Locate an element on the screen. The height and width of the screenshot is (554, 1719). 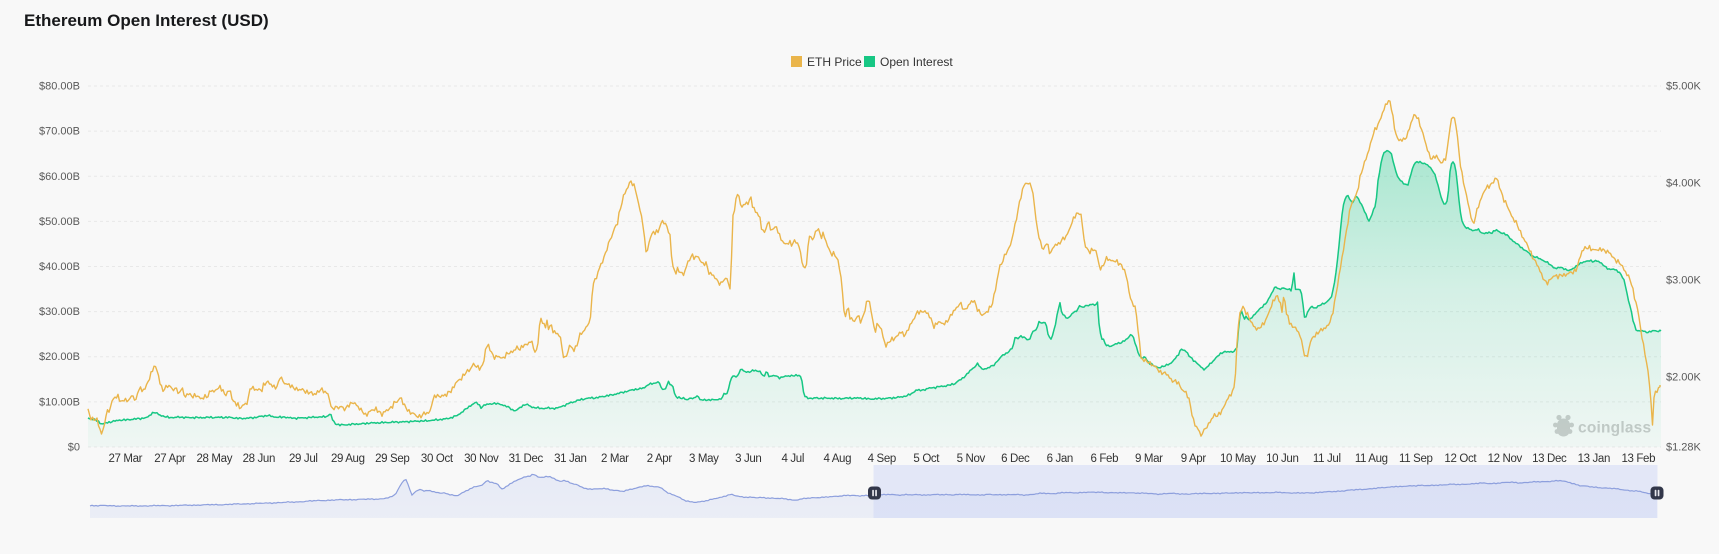
svg-text: $0 is located at coordinates (74, 448).